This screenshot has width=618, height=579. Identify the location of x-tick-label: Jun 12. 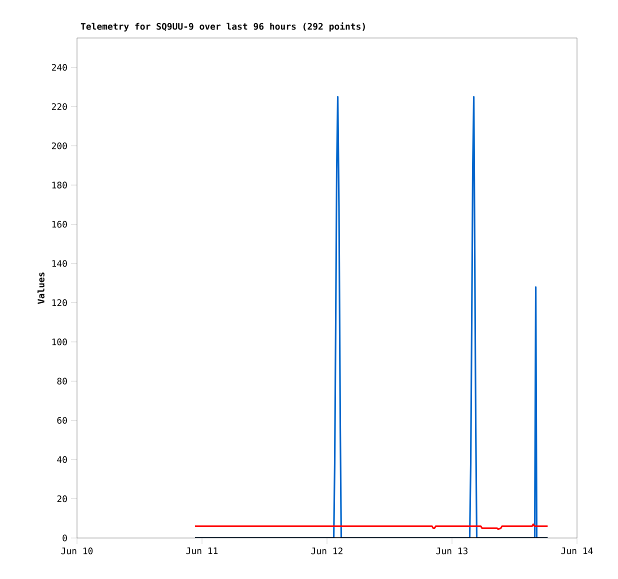
(326, 551).